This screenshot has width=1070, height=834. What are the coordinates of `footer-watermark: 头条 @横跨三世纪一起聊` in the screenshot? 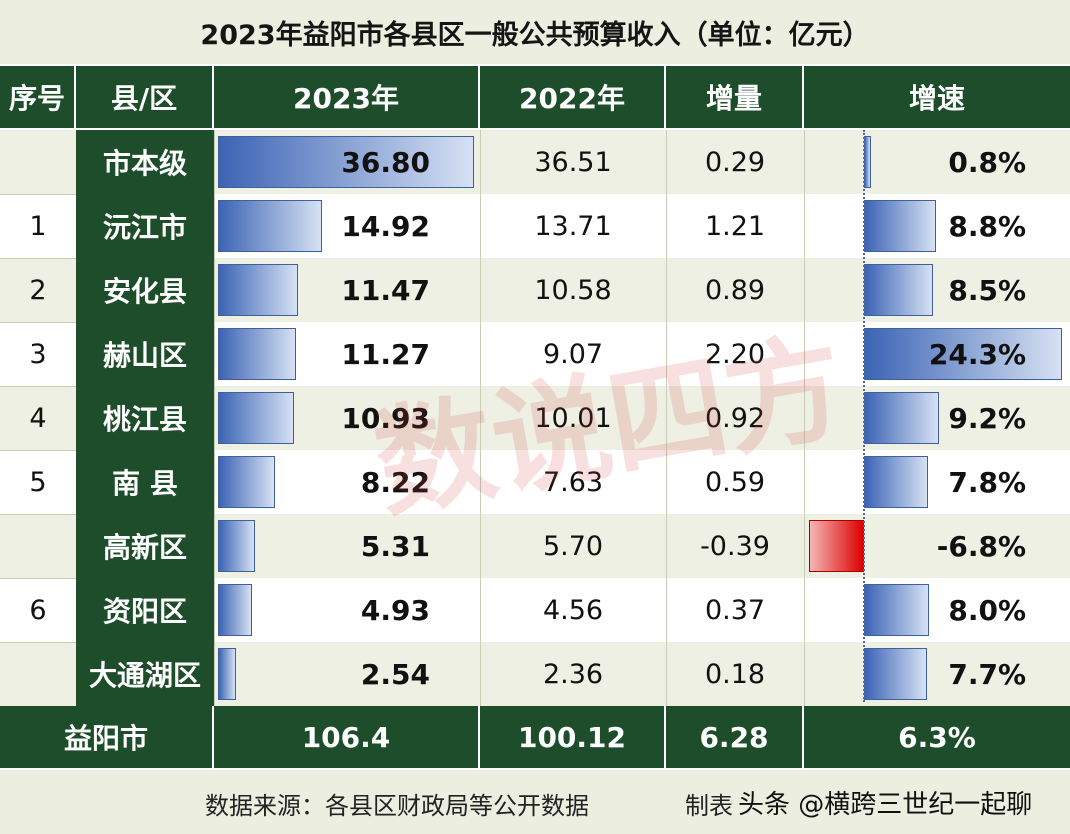 It's located at (885, 805).